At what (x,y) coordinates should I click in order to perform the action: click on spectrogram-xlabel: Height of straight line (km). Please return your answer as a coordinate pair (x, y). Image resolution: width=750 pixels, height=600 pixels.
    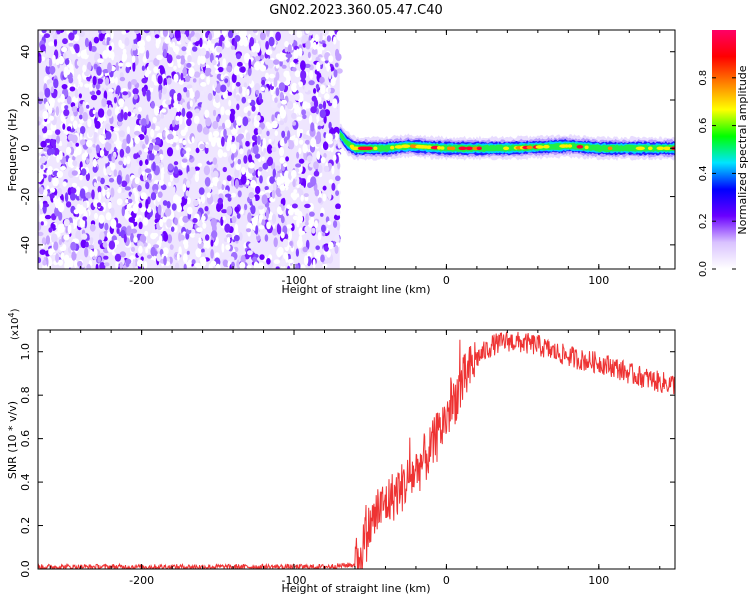
    Looking at the image, I should click on (355, 289).